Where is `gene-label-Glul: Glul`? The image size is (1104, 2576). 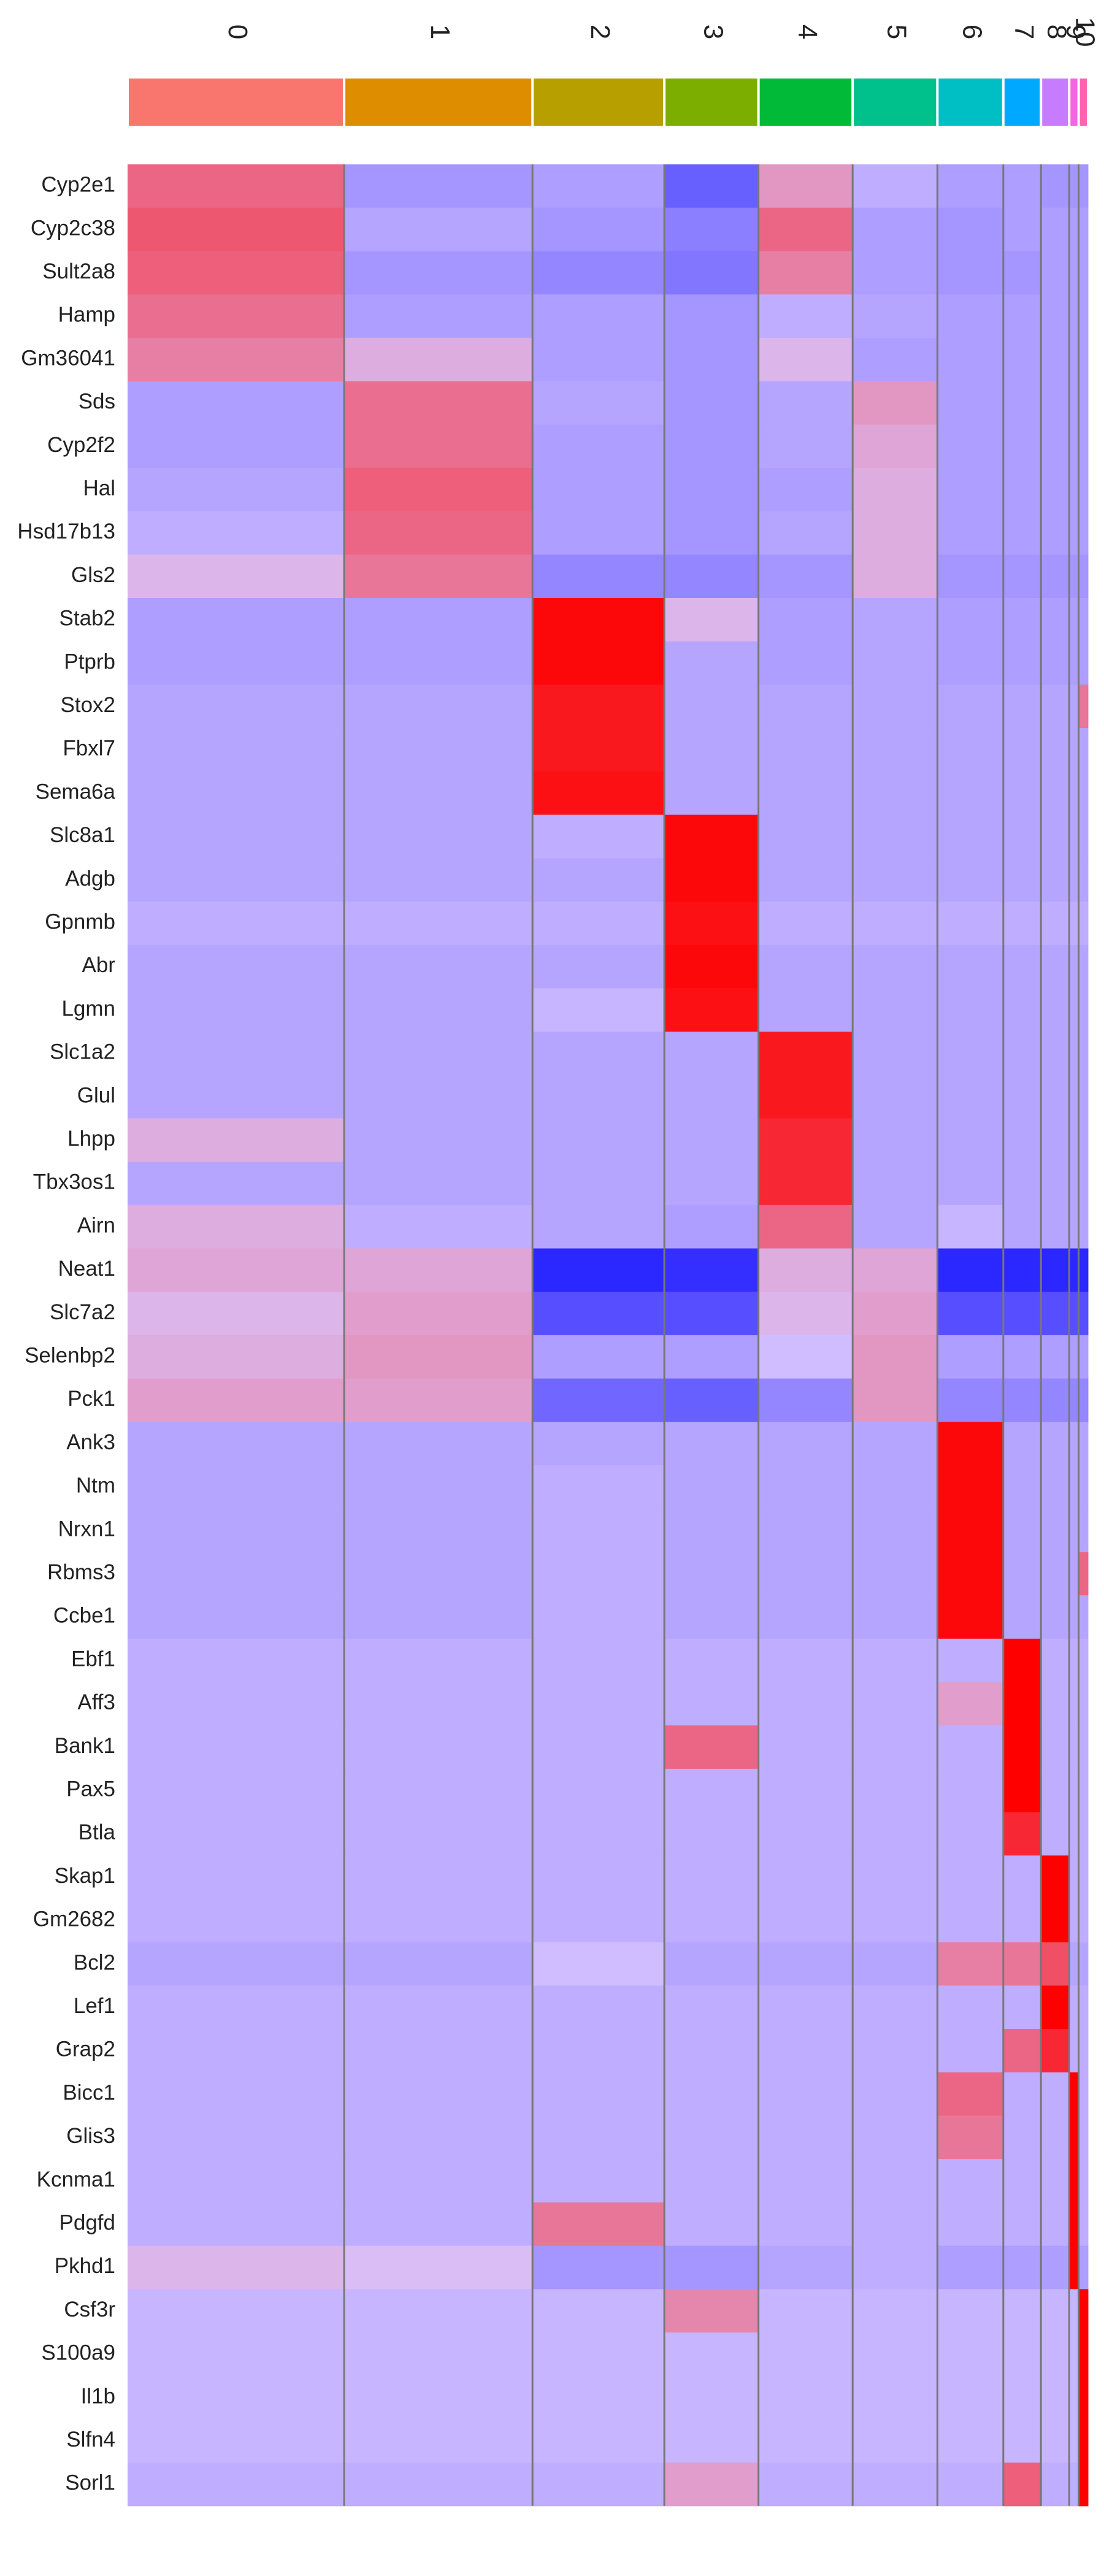
gene-label-Glul: Glul is located at coordinates (96, 1095).